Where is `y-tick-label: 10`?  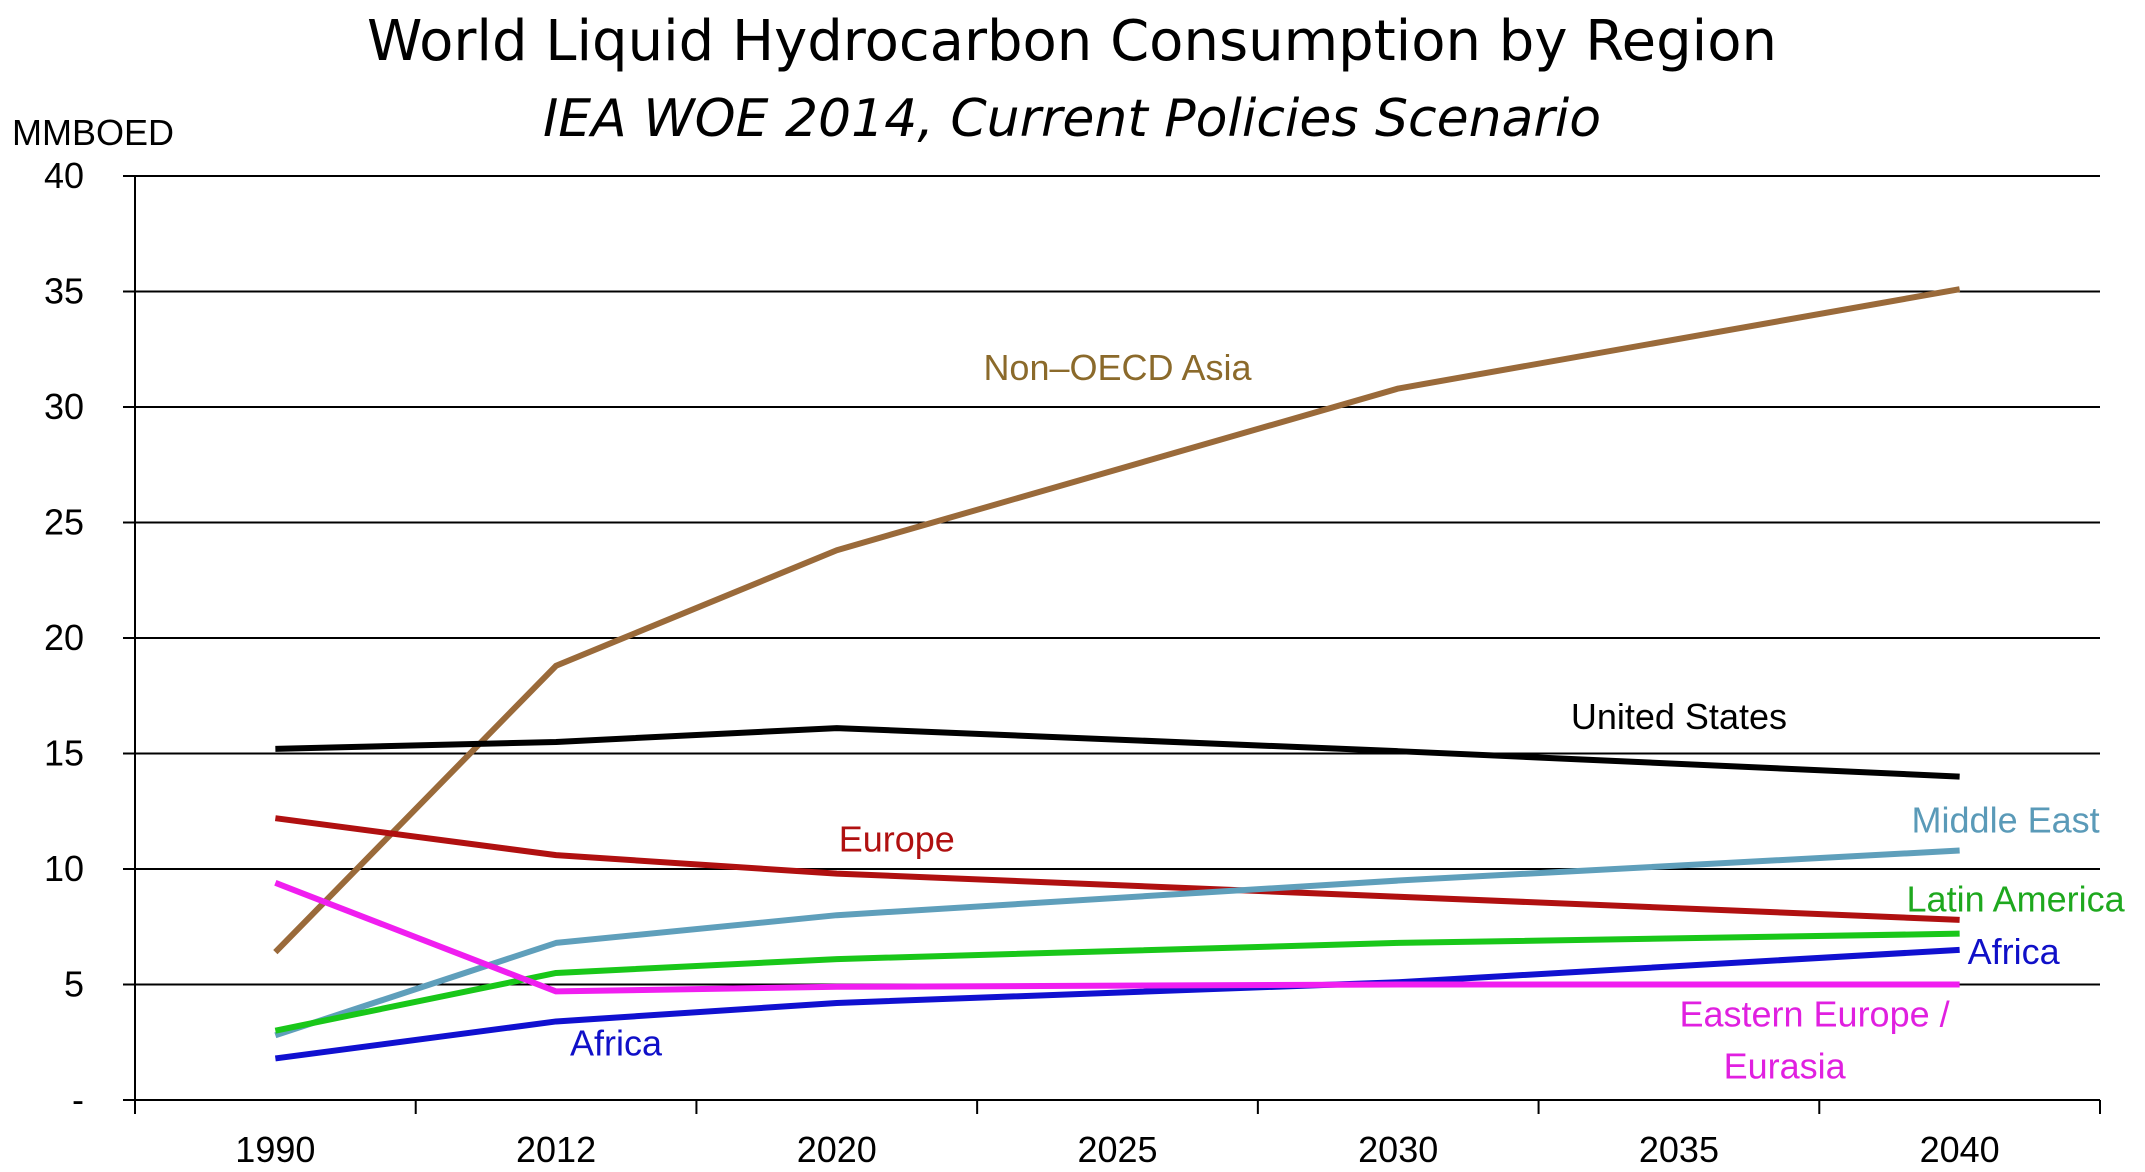 y-tick-label: 10 is located at coordinates (64, 868).